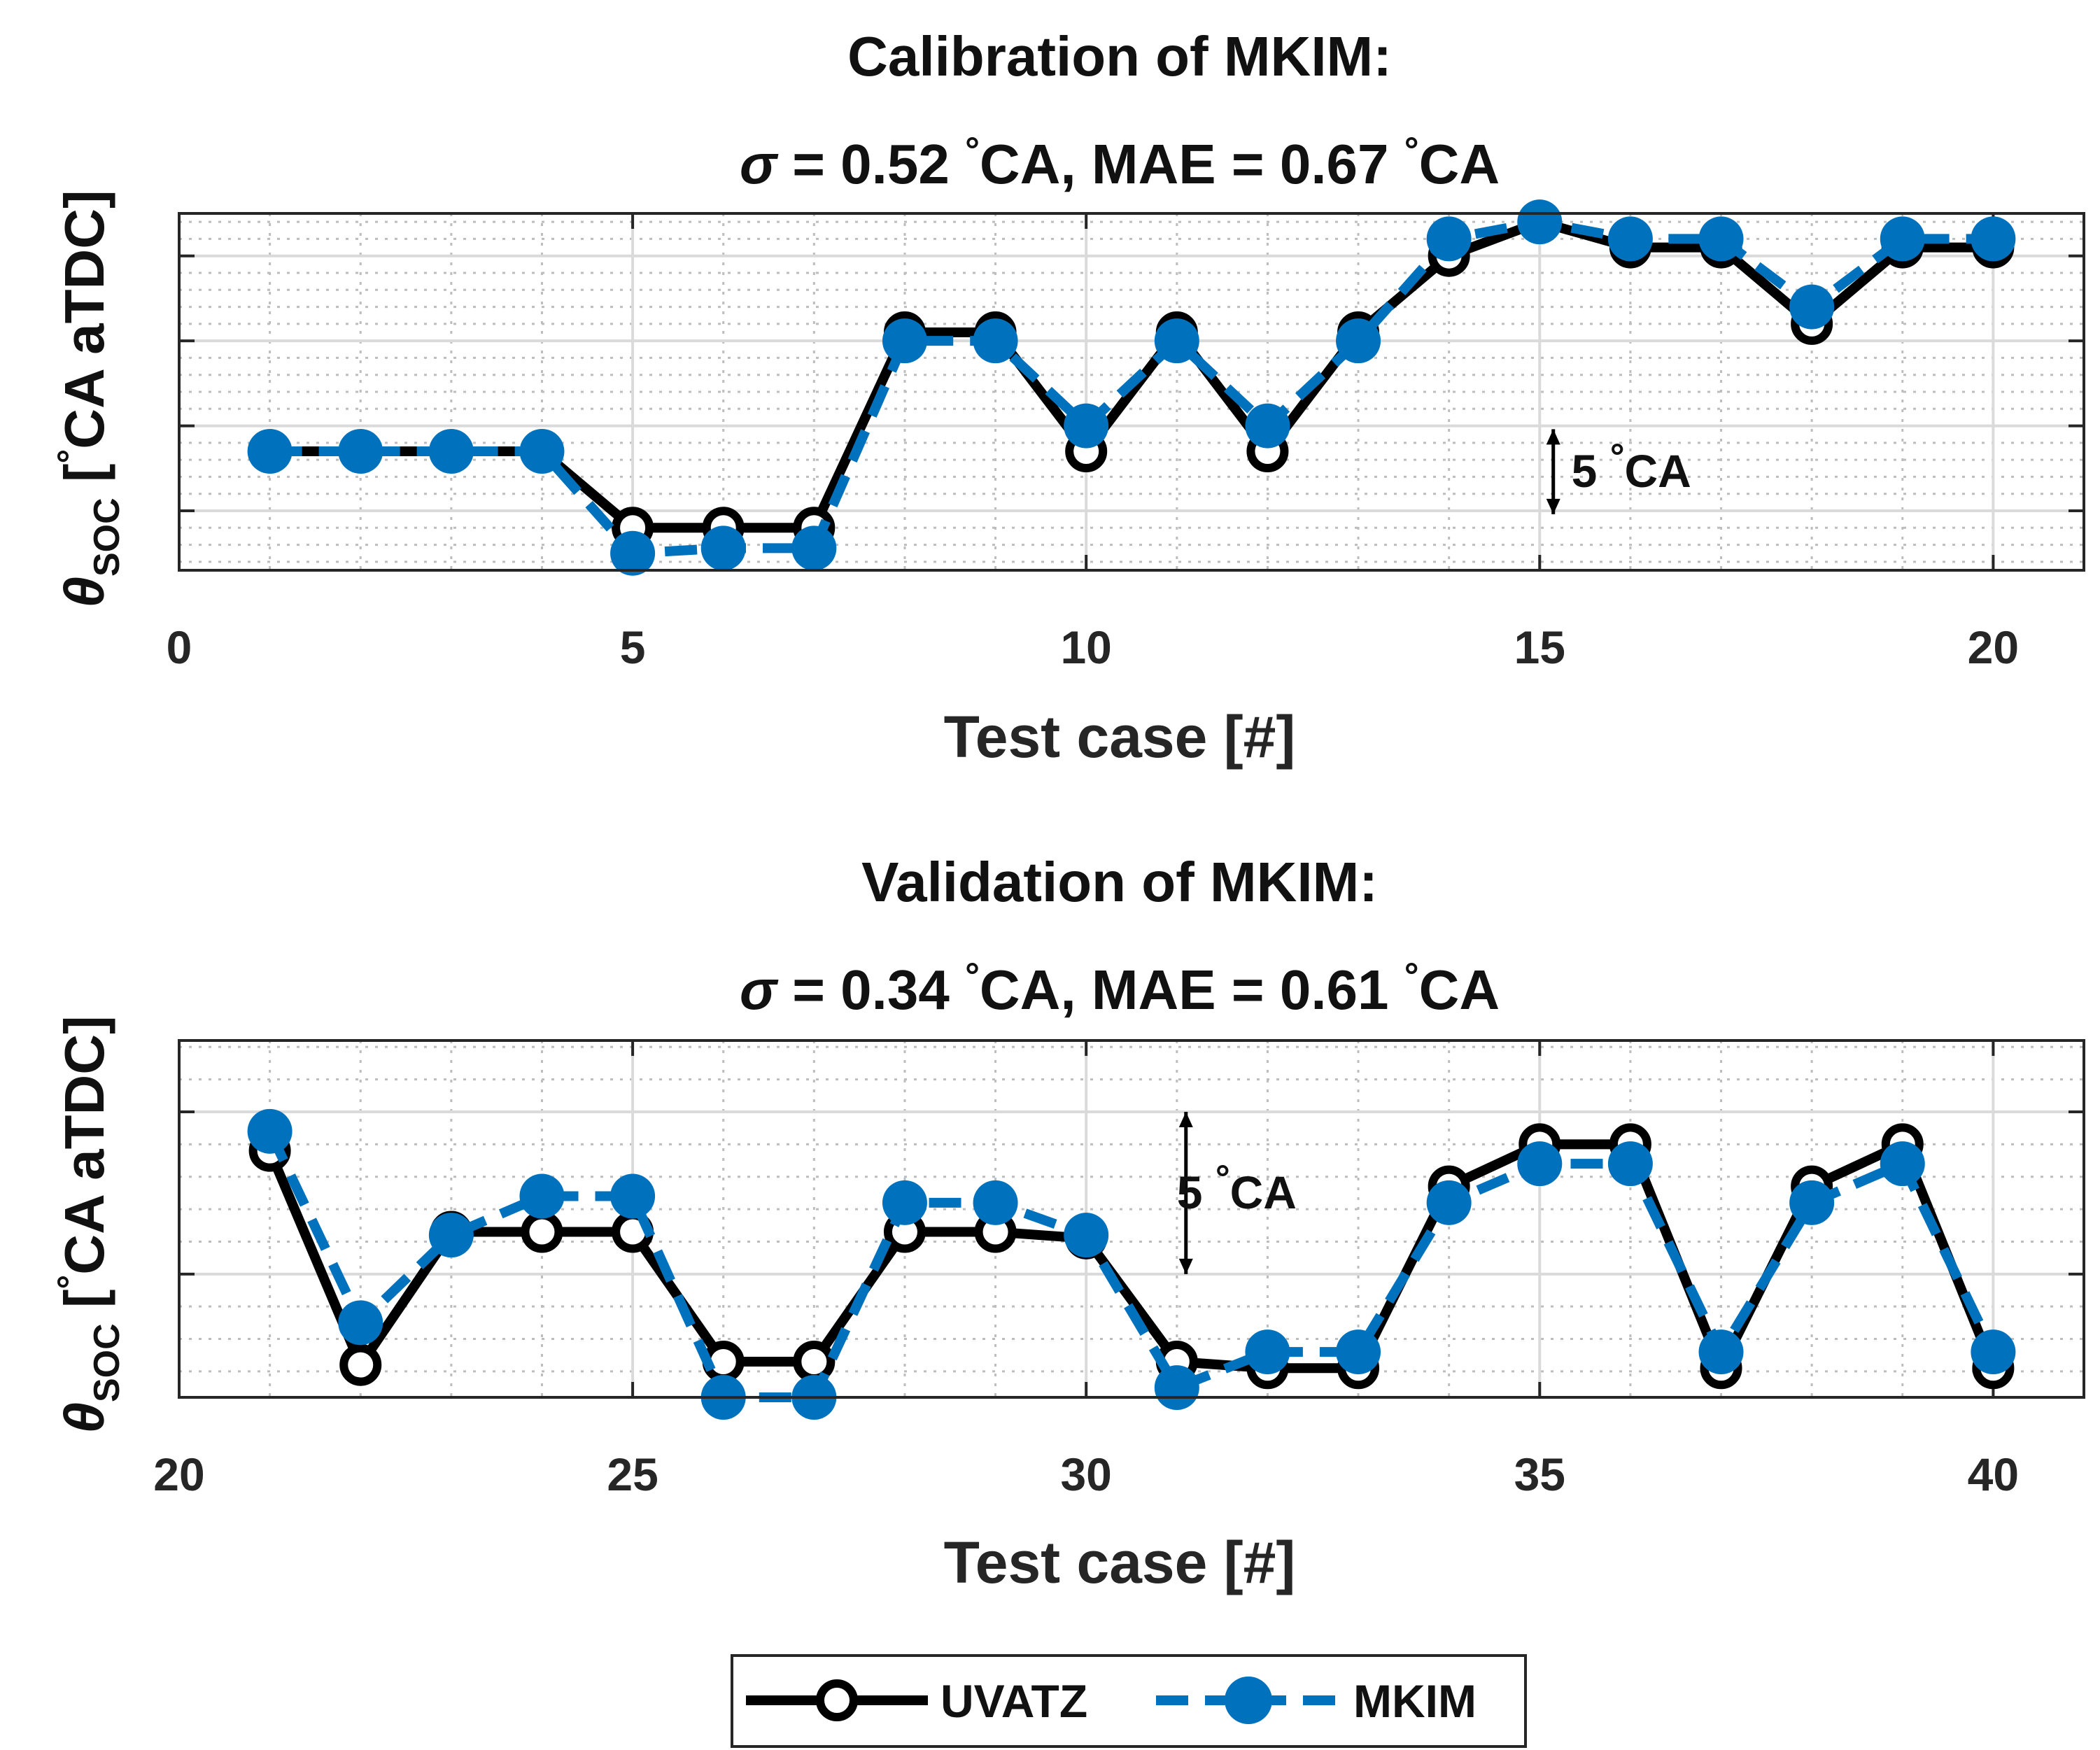 The height and width of the screenshot is (1750, 2100). What do you see at coordinates (633, 647) in the screenshot?
I see `x-tick-label: 5` at bounding box center [633, 647].